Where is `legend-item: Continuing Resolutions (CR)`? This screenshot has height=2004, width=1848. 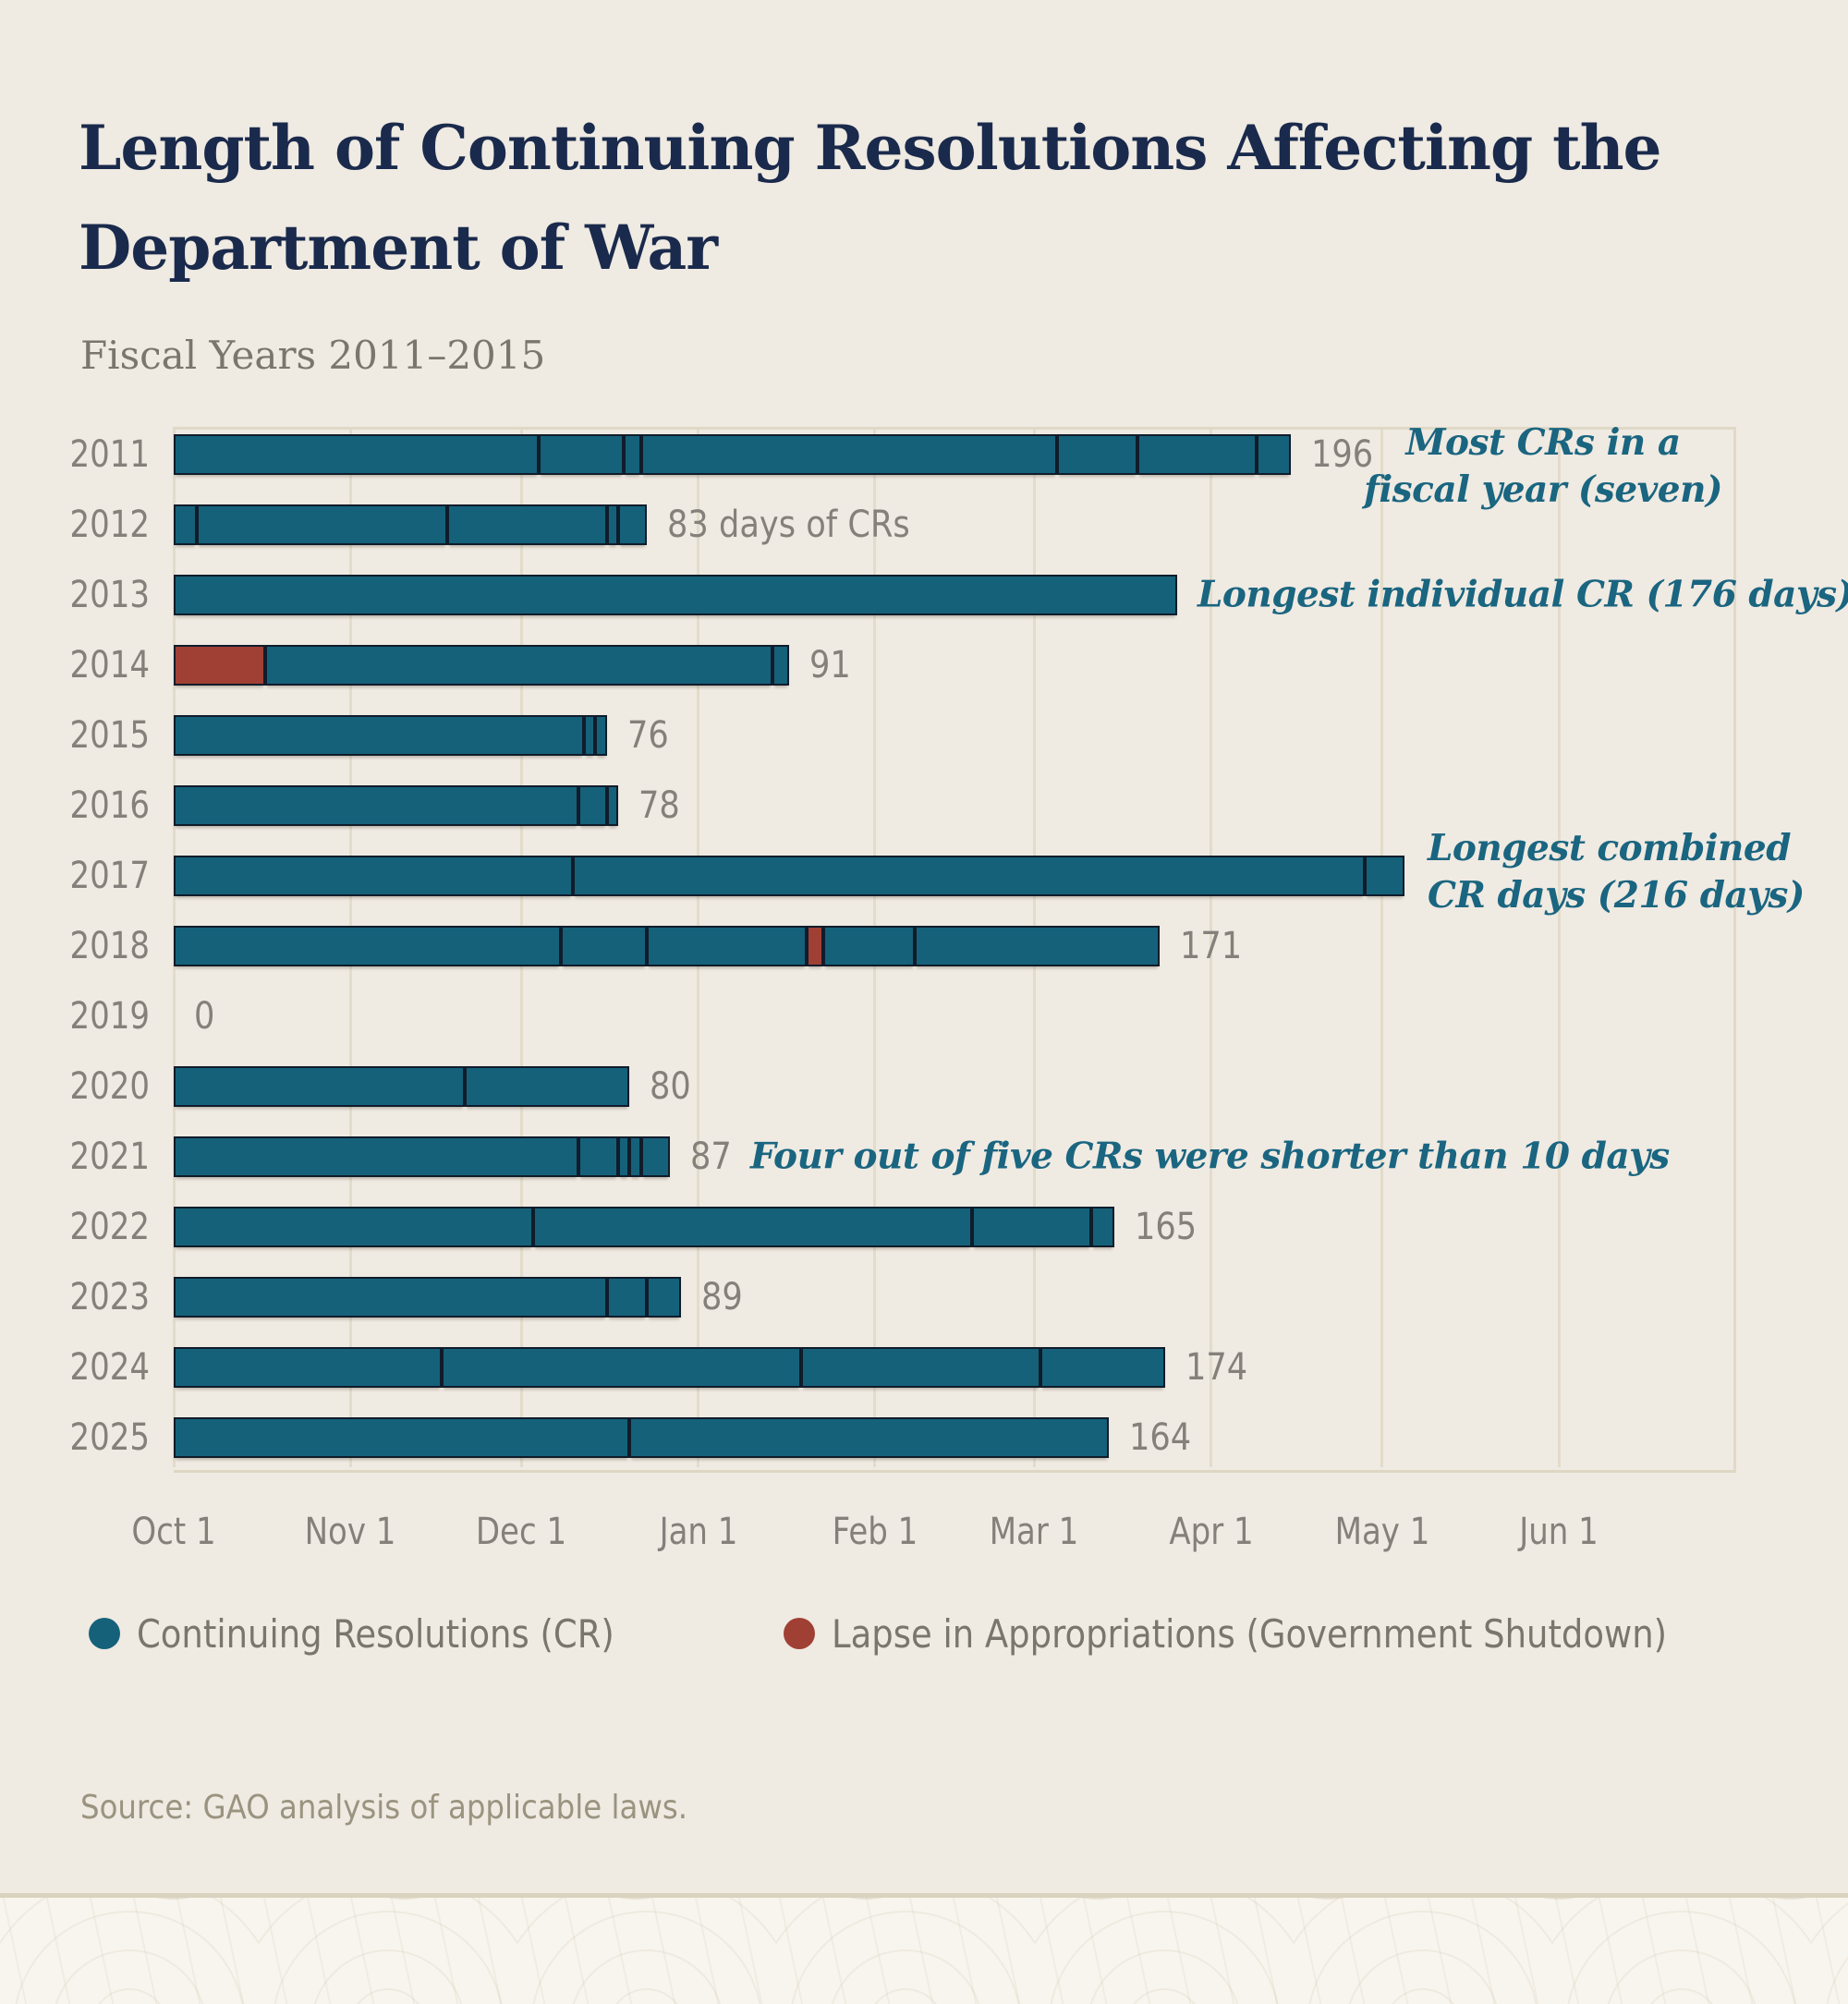 legend-item: Continuing Resolutions (CR) is located at coordinates (384, 1634).